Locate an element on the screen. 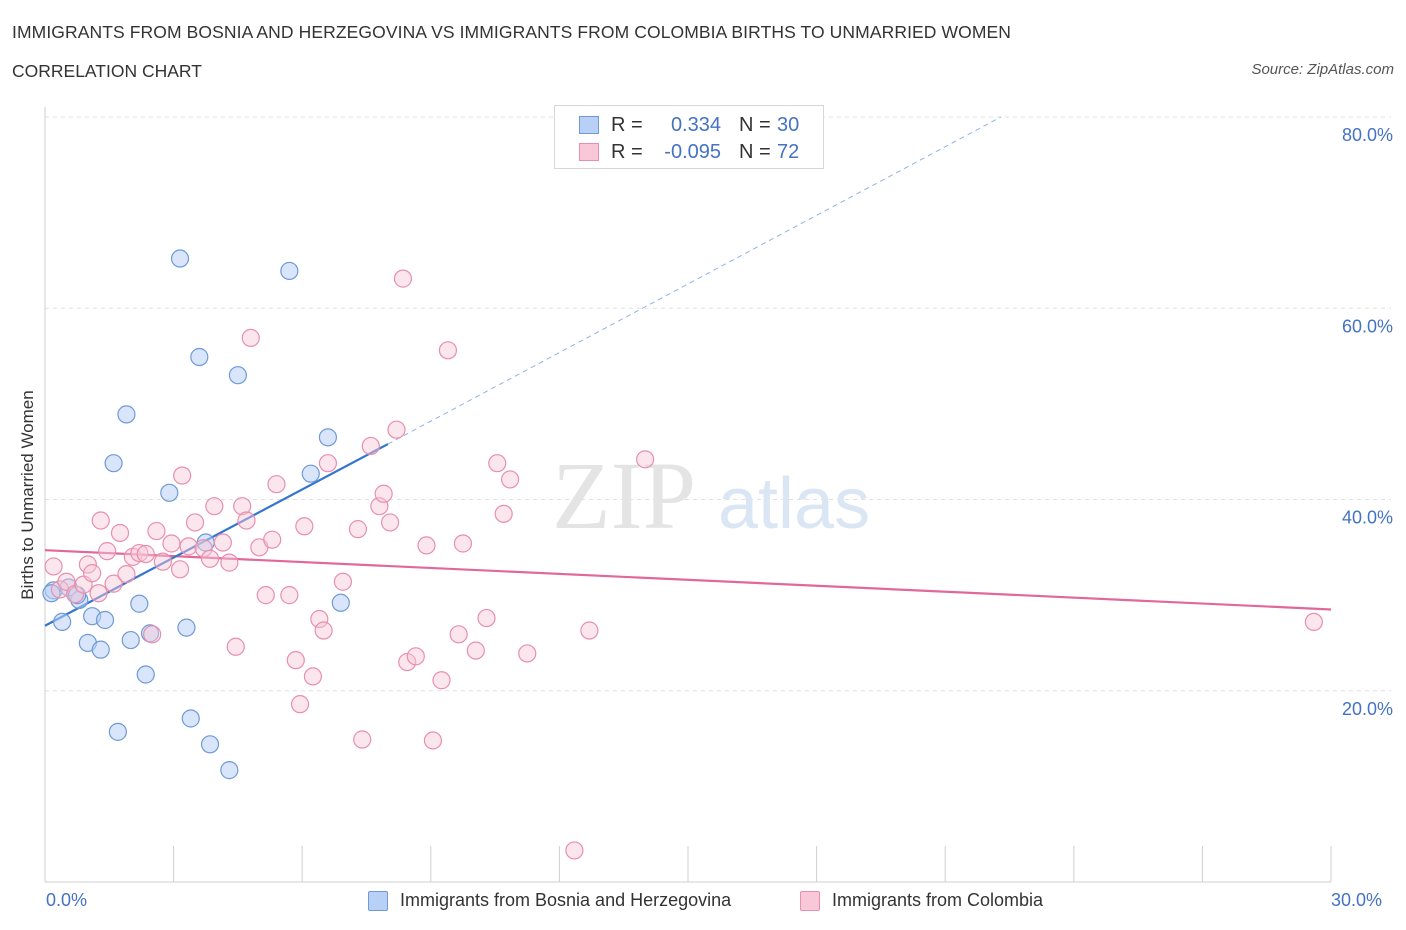 The height and width of the screenshot is (930, 1406). y-tick-label: 40.0% is located at coordinates (1367, 518).